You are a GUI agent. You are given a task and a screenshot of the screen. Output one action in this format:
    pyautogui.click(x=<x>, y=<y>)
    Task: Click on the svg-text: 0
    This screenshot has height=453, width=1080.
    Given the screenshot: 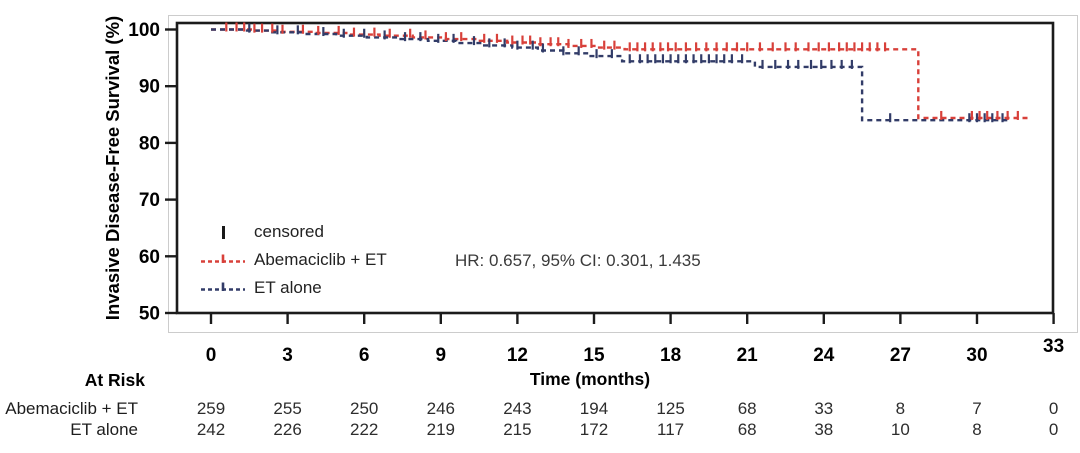 What is the action you would take?
    pyautogui.click(x=211, y=355)
    